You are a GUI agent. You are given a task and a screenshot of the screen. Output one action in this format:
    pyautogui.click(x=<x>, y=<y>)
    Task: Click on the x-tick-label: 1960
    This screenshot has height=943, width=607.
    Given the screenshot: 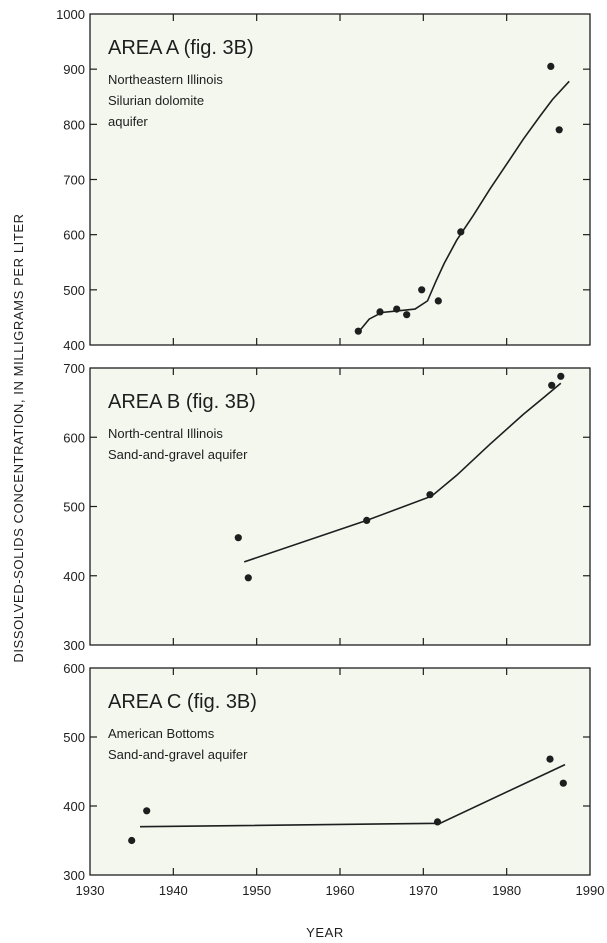 What is the action you would take?
    pyautogui.click(x=340, y=890)
    